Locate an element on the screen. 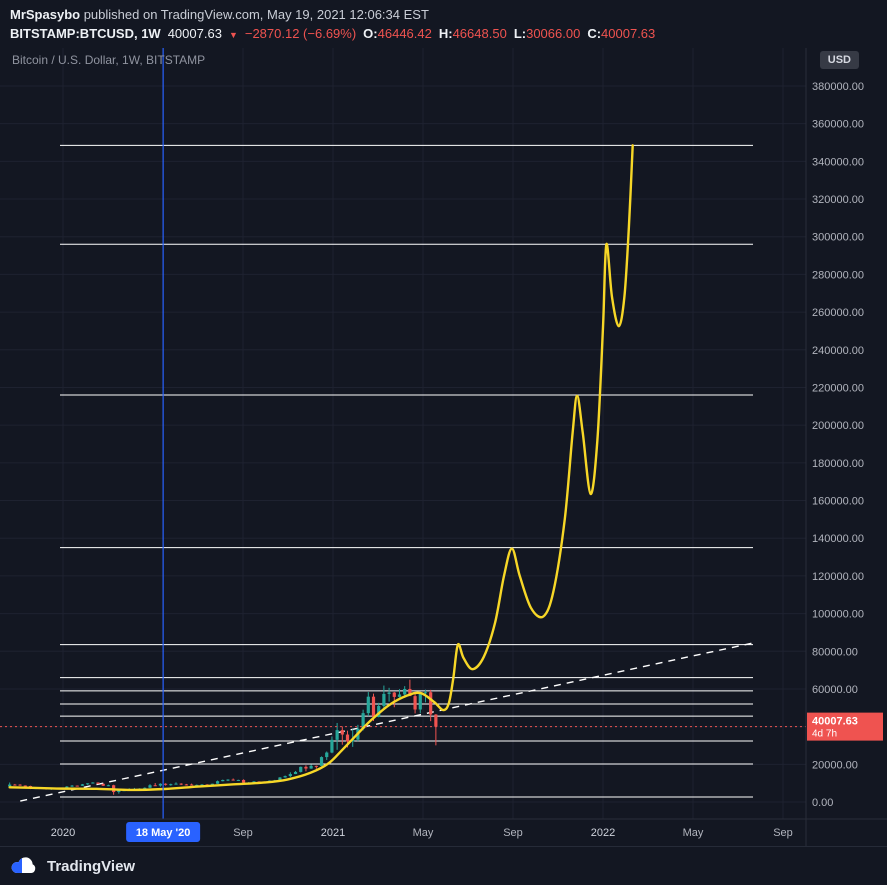  open-label: O: is located at coordinates (370, 33).